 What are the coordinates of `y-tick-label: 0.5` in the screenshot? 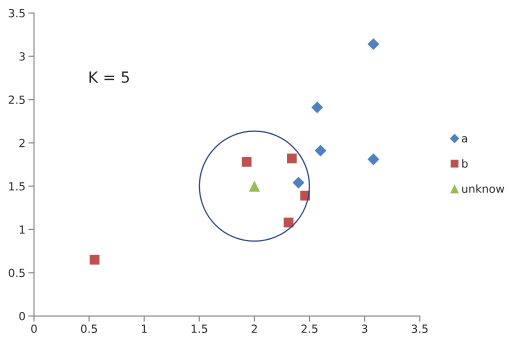 It's located at (16, 273).